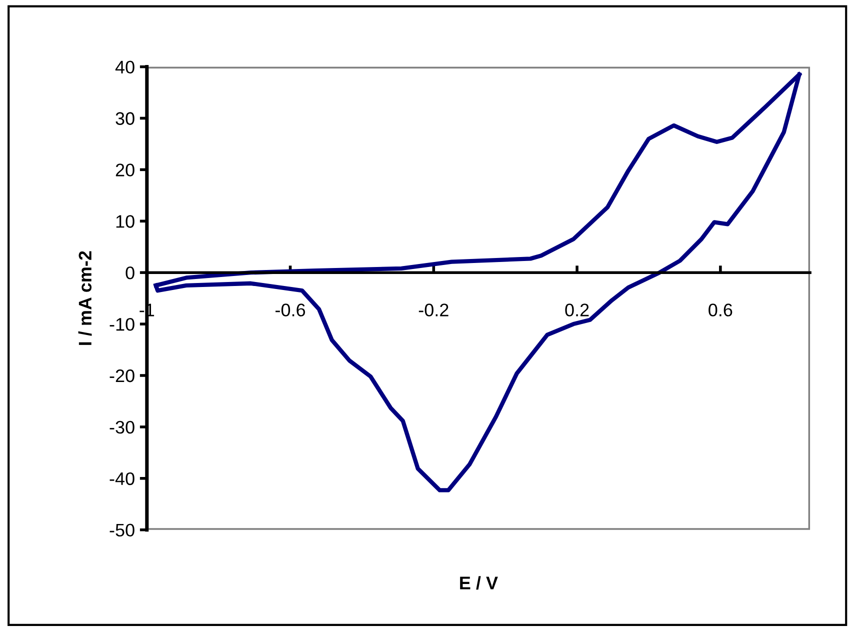  Describe the element at coordinates (122, 530) in the screenshot. I see `y-tick-label: -50` at that location.